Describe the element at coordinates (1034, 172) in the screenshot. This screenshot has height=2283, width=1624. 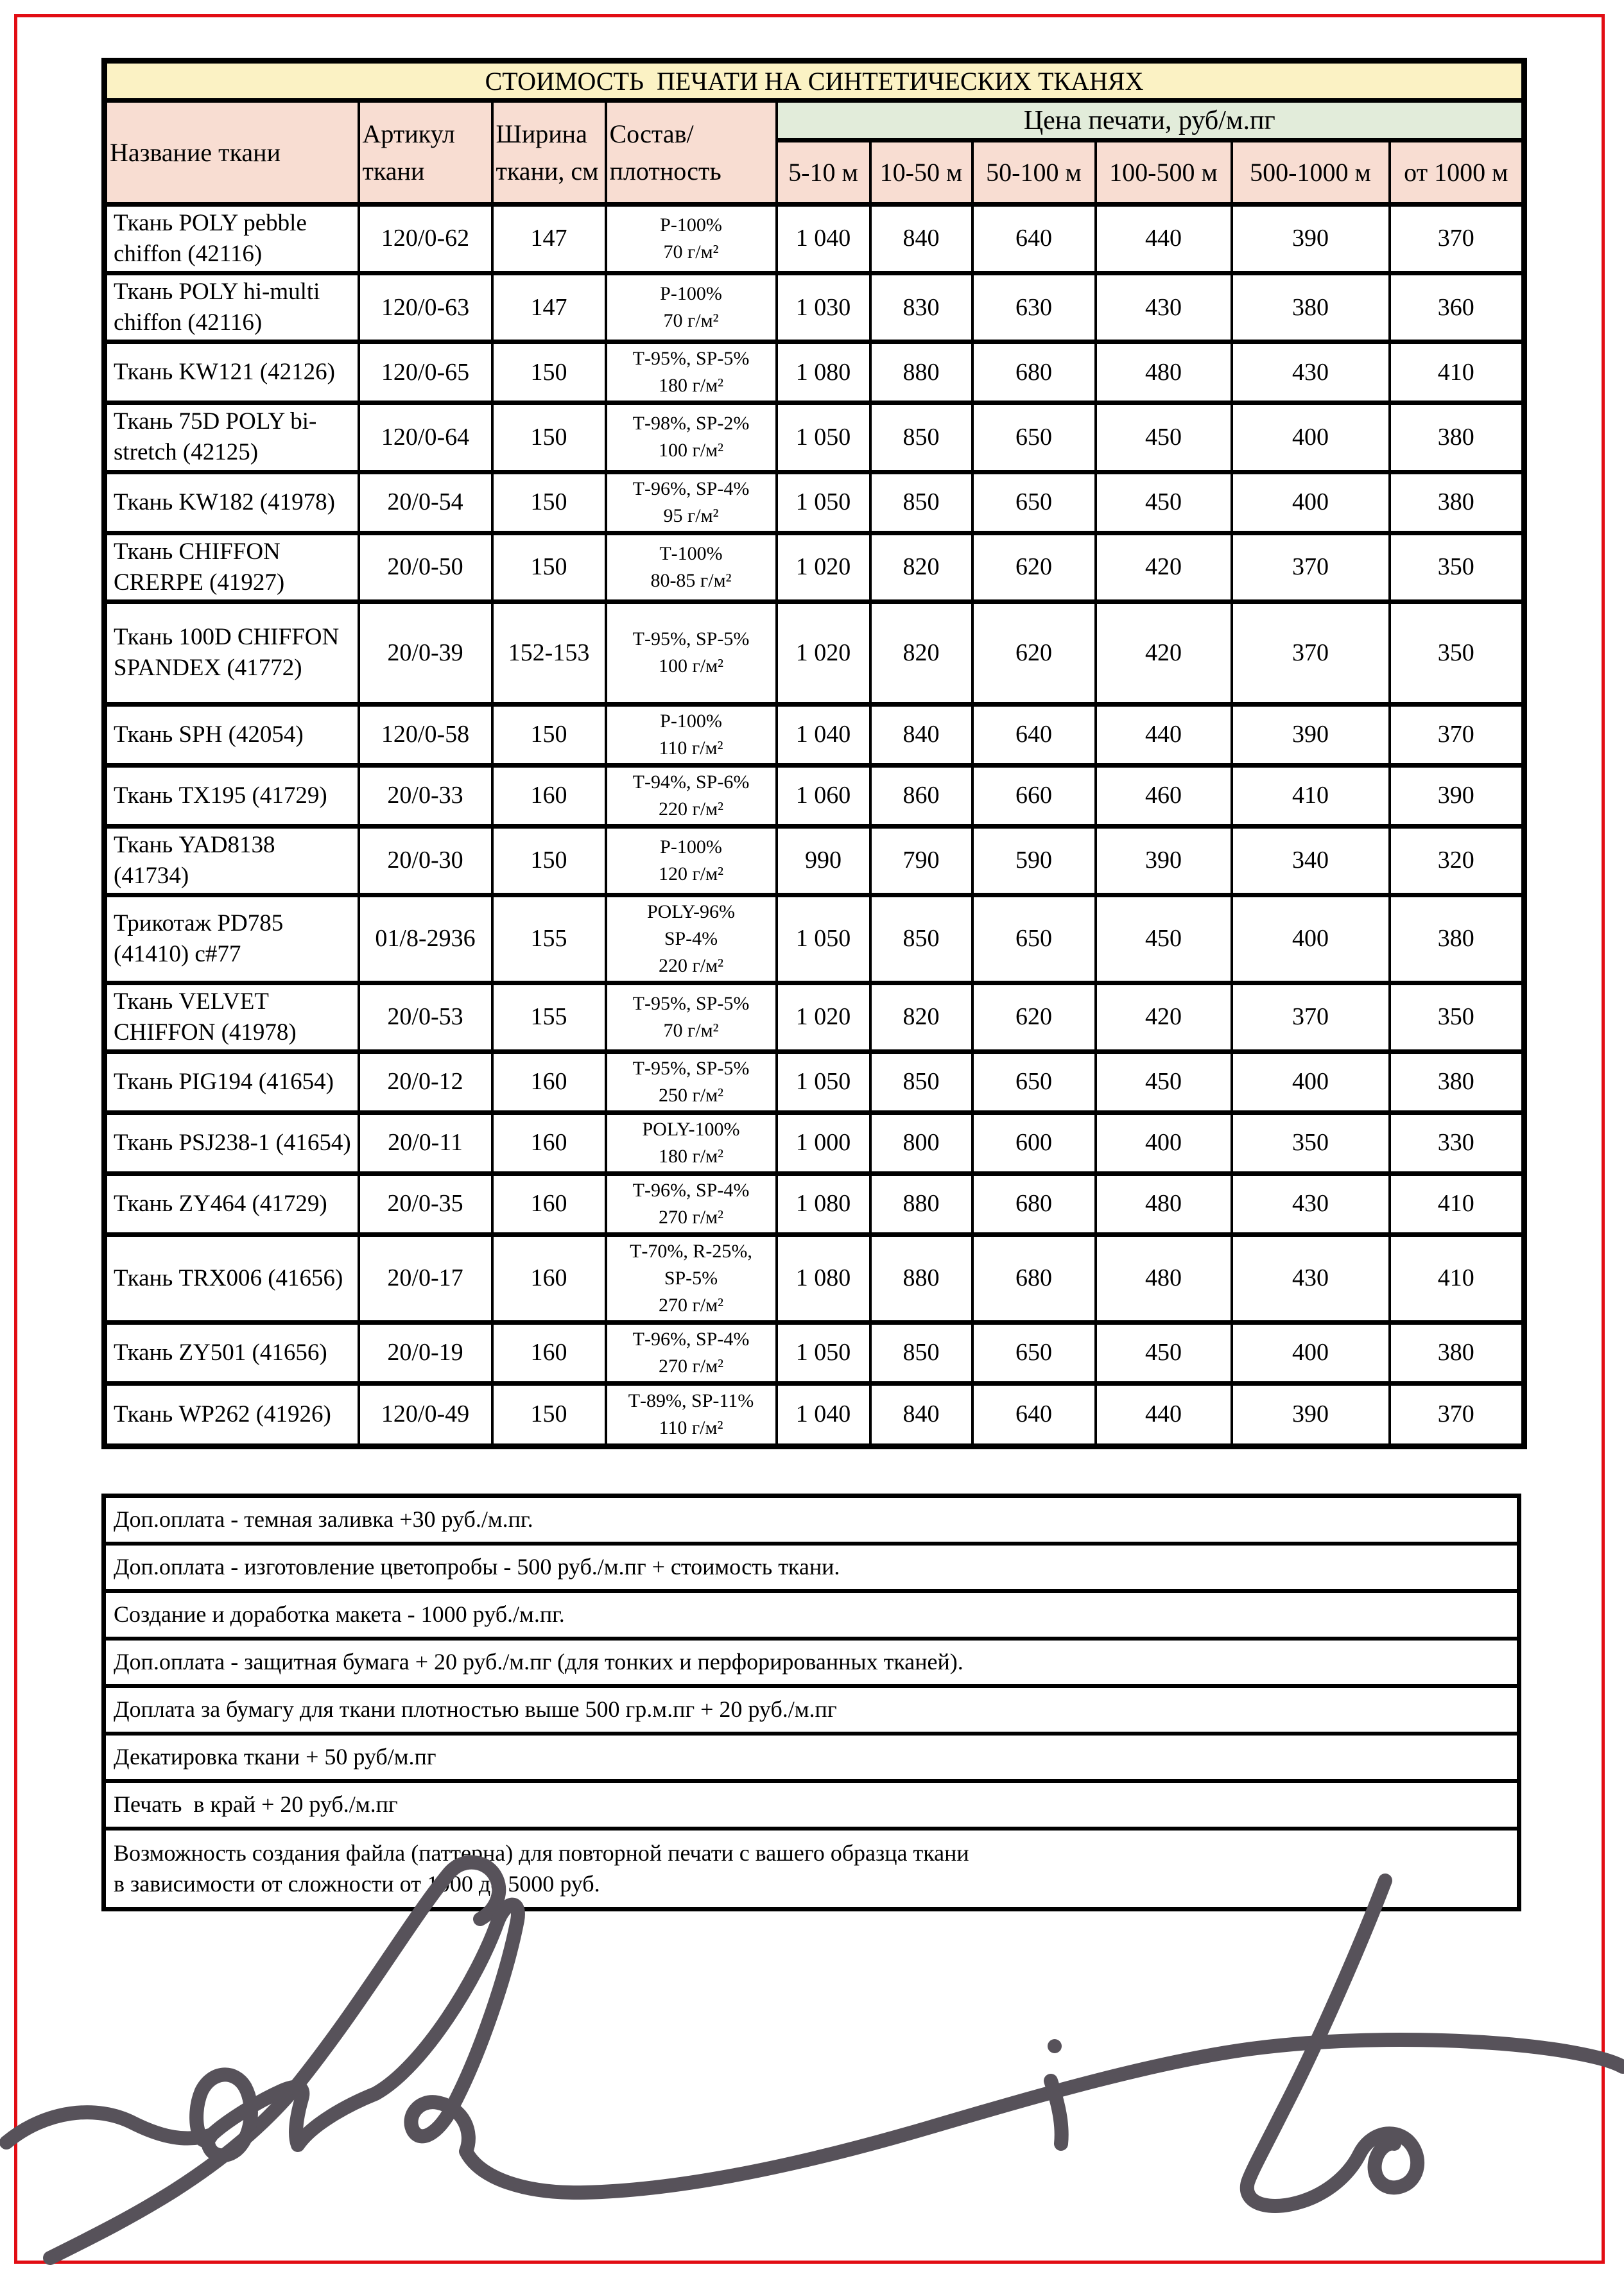
I see `column-header-50-100: 50-100 м` at that location.